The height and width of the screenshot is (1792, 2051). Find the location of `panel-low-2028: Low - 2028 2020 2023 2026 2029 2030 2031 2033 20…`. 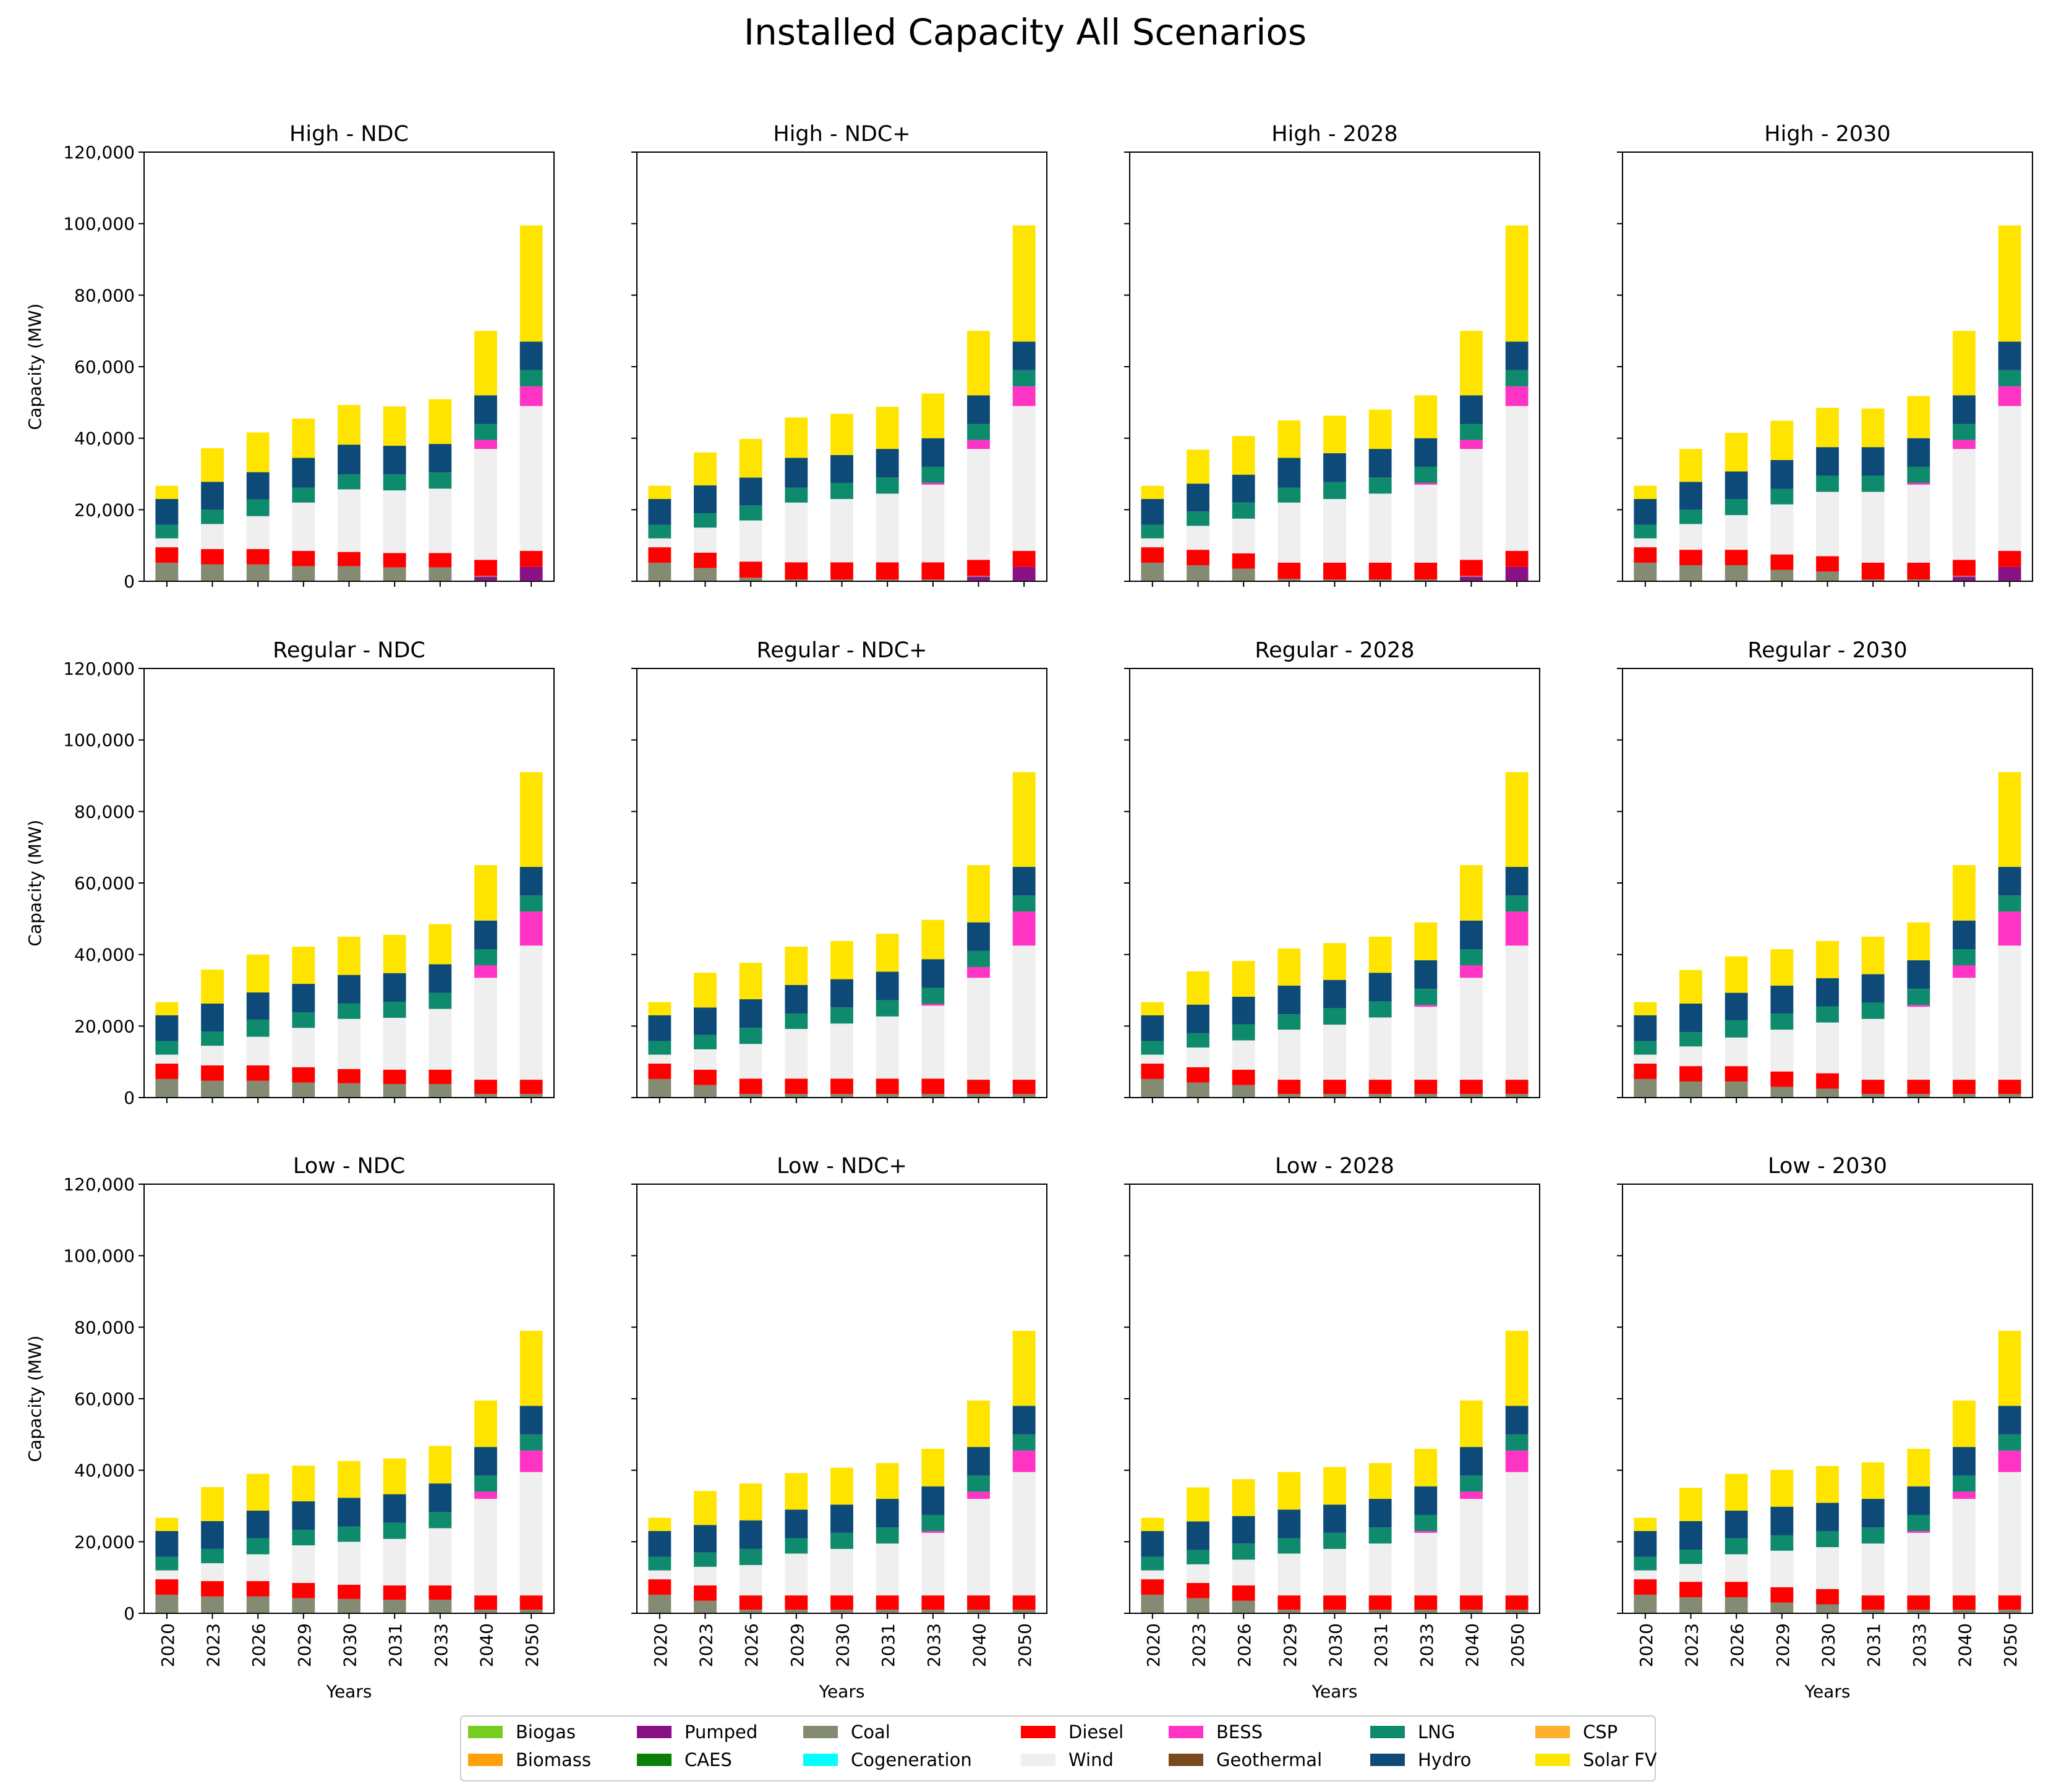

panel-low-2028: Low - 2028 2020 2023 2026 2029 2030 2031 2033 20… is located at coordinates (1332, 1428).